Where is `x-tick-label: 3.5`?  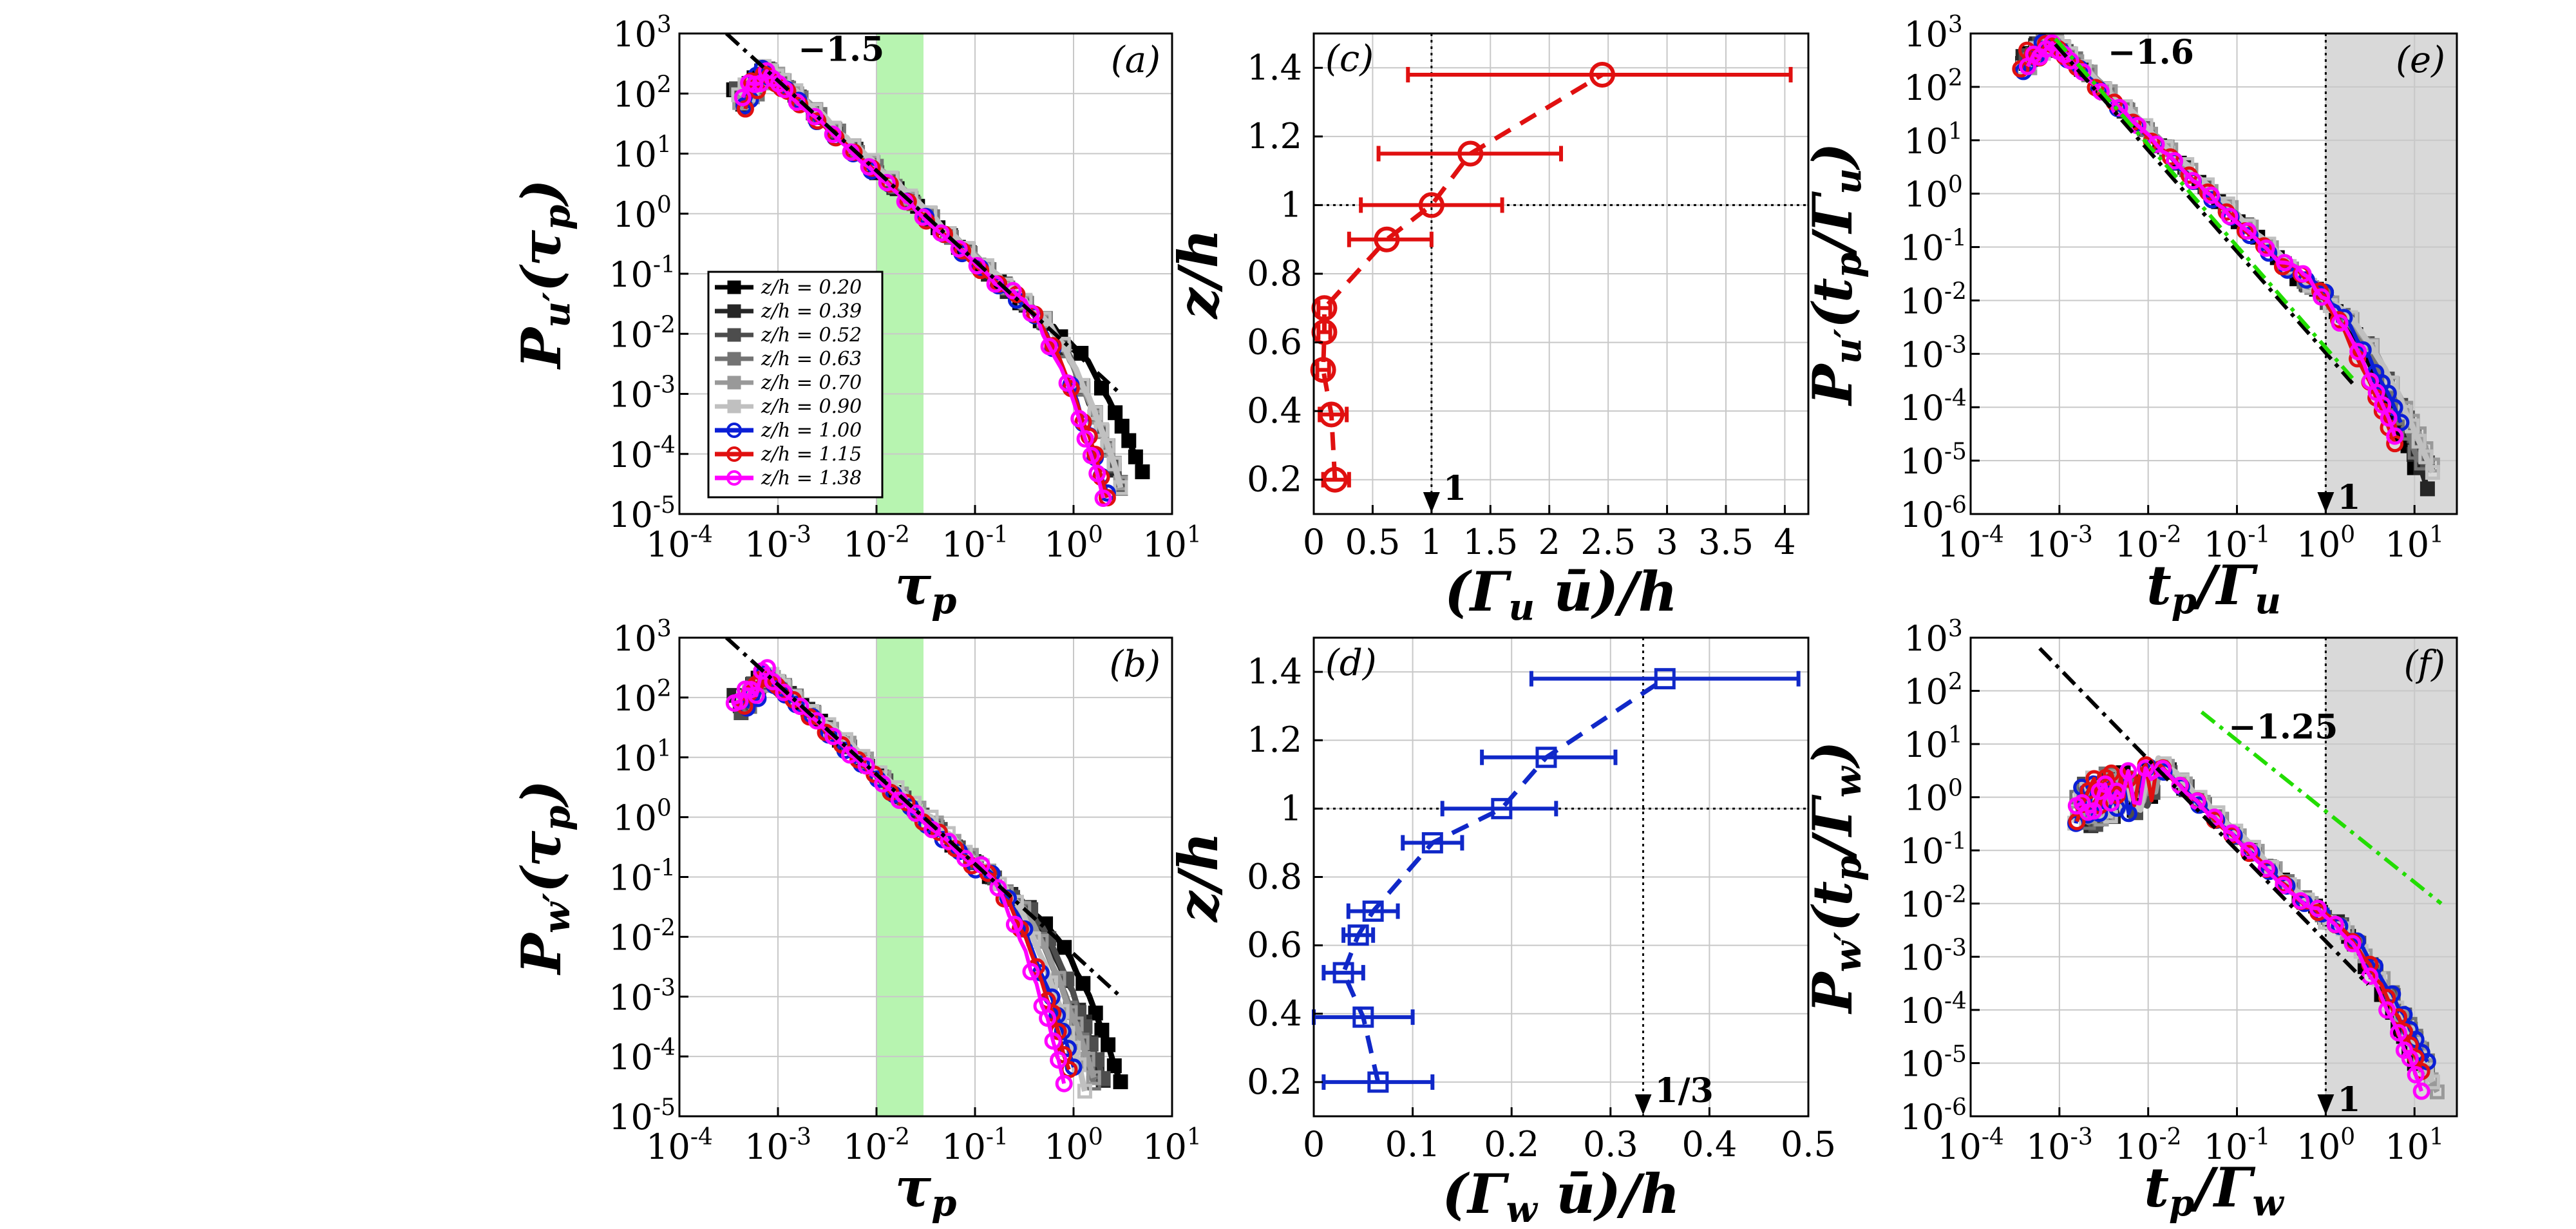
x-tick-label: 3.5 is located at coordinates (1726, 542).